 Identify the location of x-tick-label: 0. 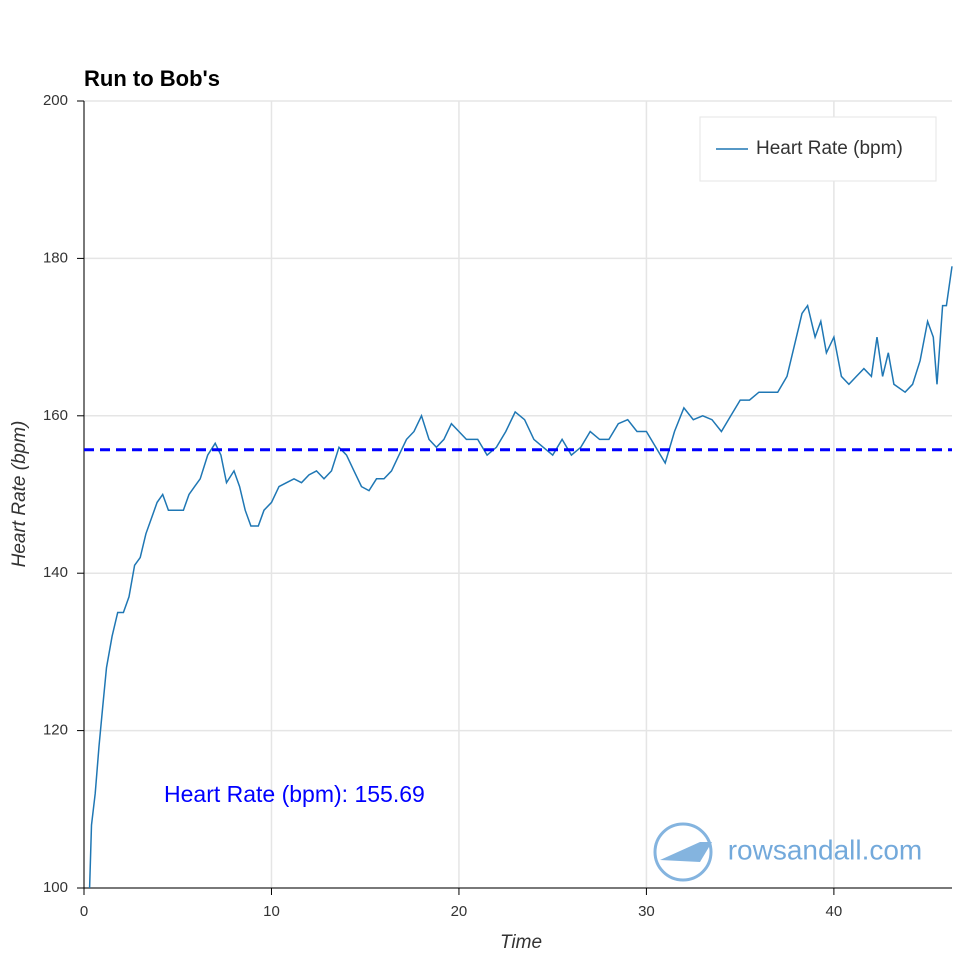
(84, 911).